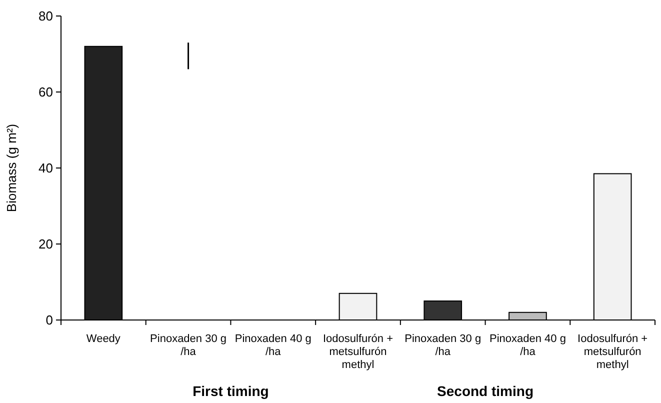 The height and width of the screenshot is (403, 661). Describe the element at coordinates (11, 168) in the screenshot. I see `y-axis-title: Biomass (g m²)` at that location.